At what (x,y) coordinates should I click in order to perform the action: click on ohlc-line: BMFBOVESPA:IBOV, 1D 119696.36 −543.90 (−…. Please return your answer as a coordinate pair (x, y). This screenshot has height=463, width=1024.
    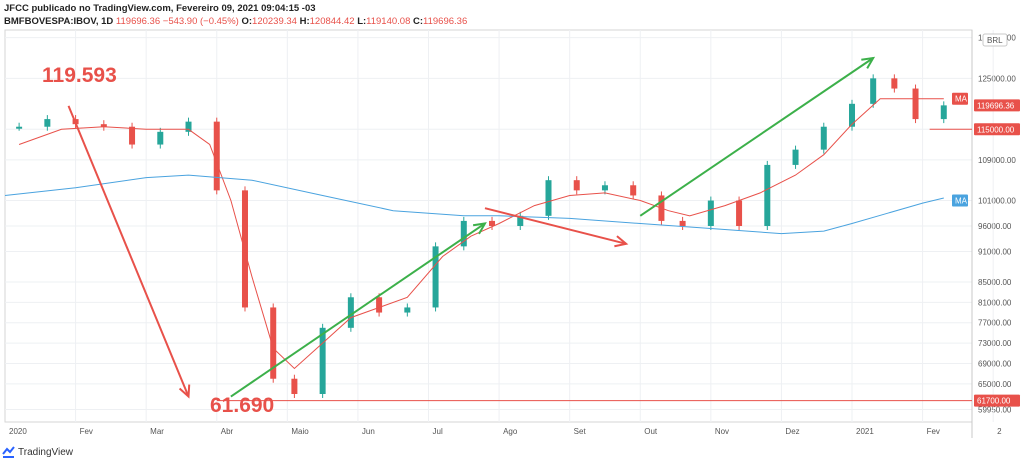
    Looking at the image, I should click on (235, 21).